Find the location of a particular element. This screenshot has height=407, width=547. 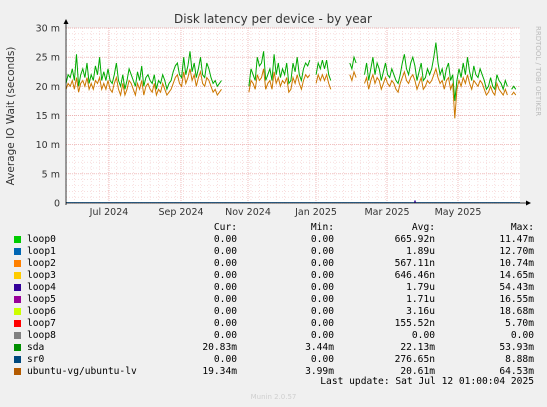

legend-max: 16.55m is located at coordinates (516, 299).